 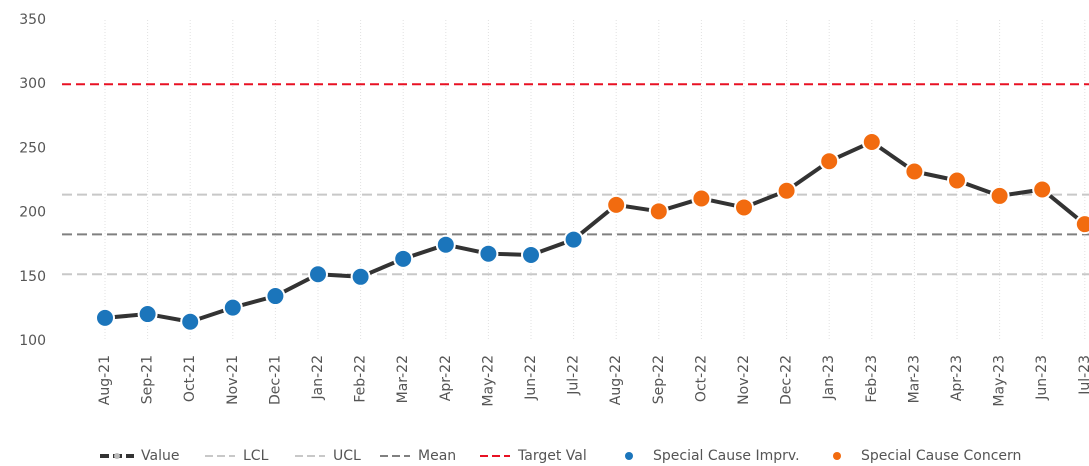 I want to click on y-tick-label: 300, so click(x=32, y=84).